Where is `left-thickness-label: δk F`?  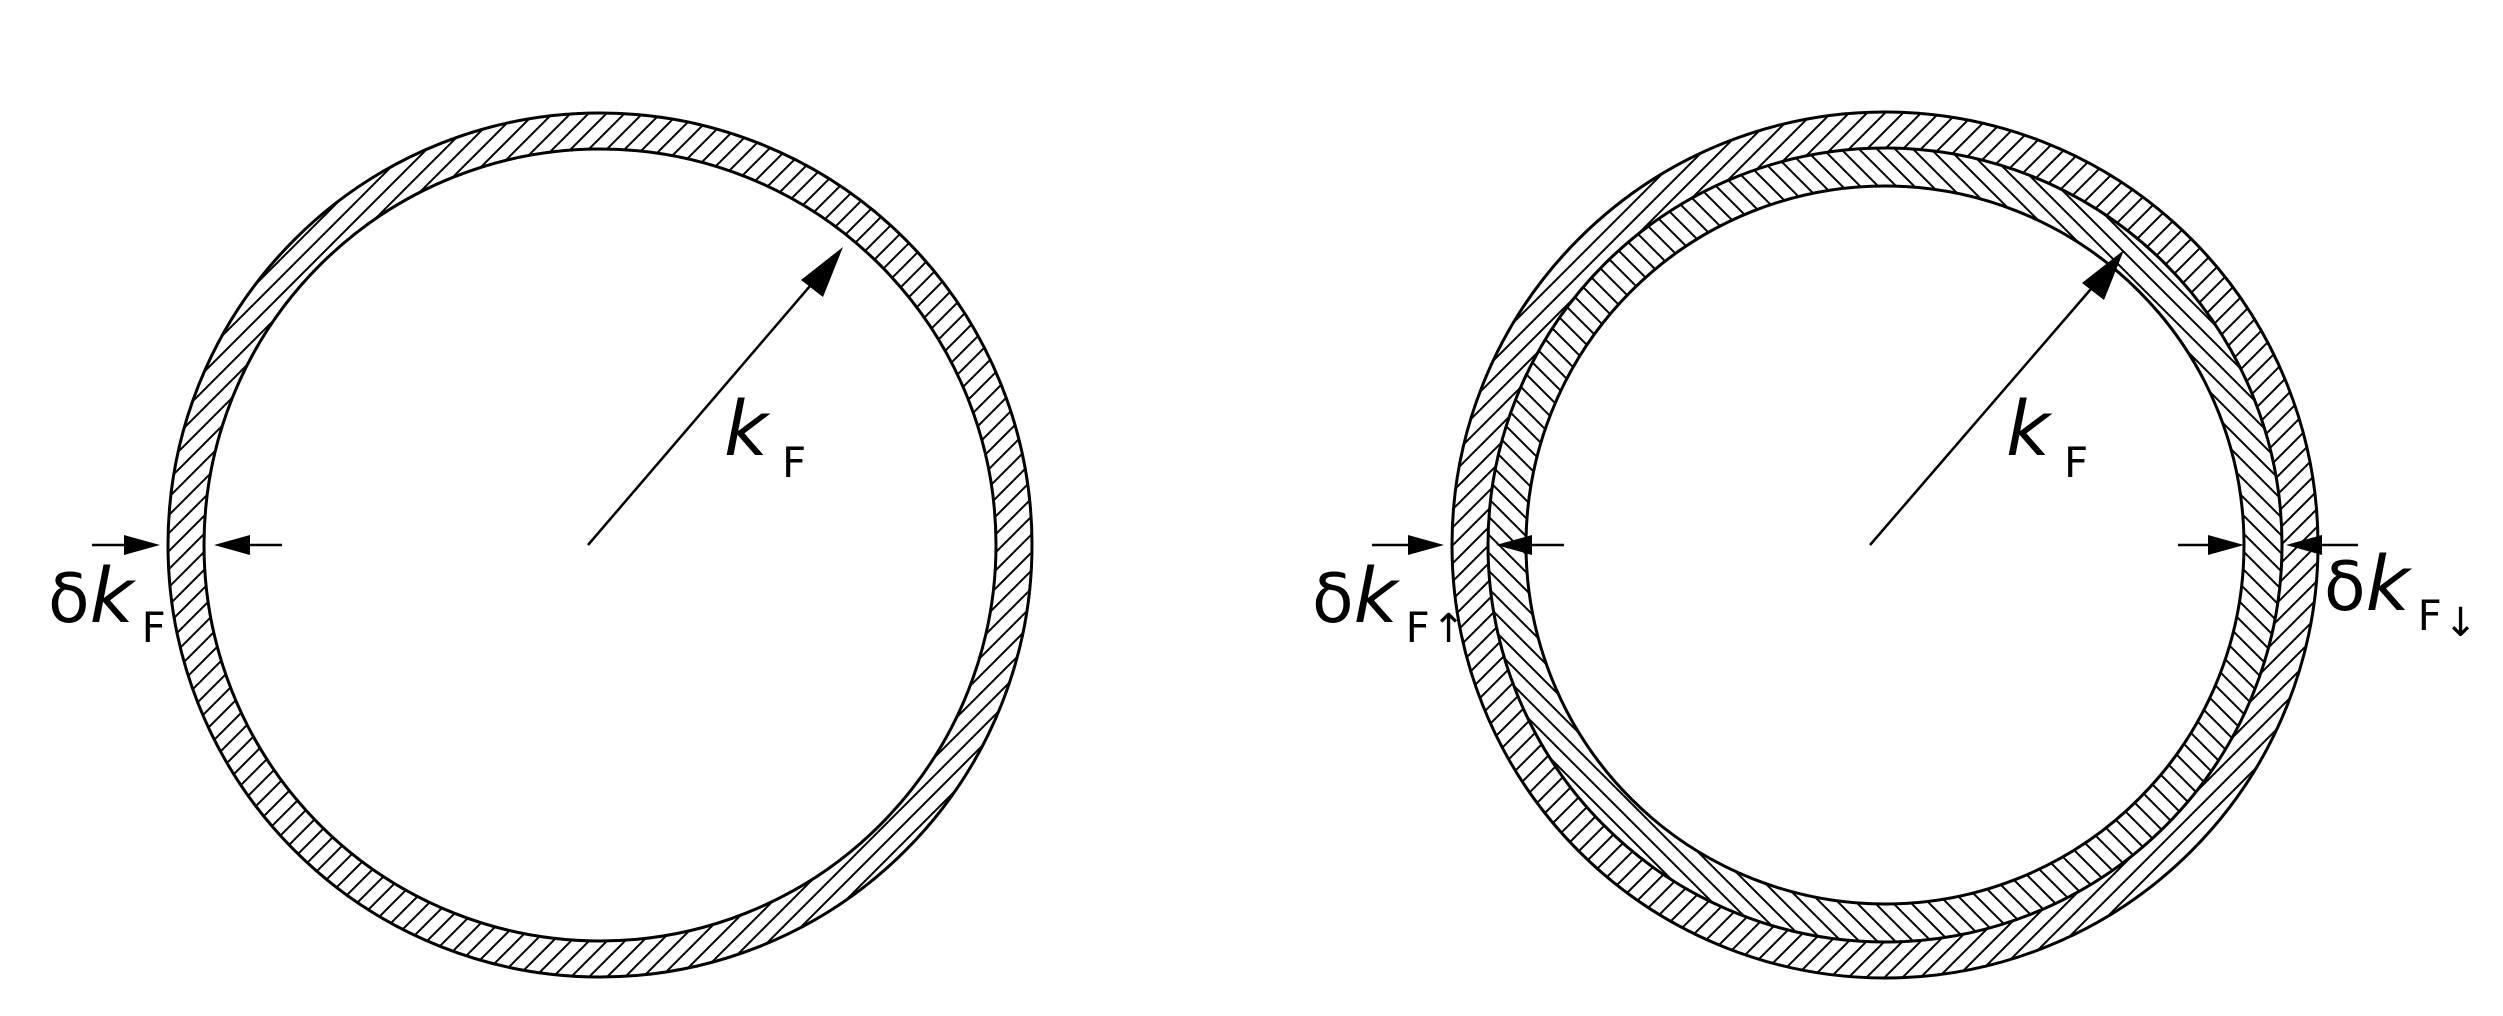 left-thickness-label: δk F is located at coordinates (107, 601).